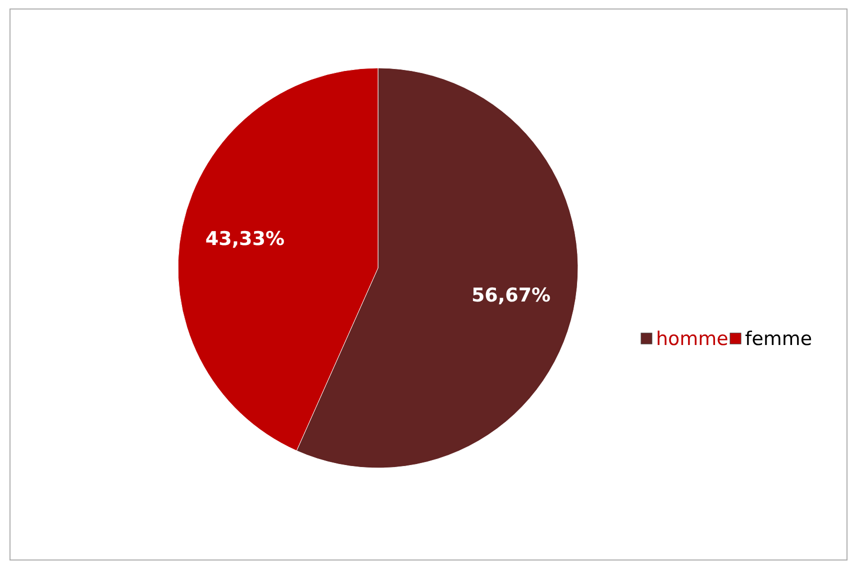  Describe the element at coordinates (692, 339) in the screenshot. I see `legend-label: homme` at that location.